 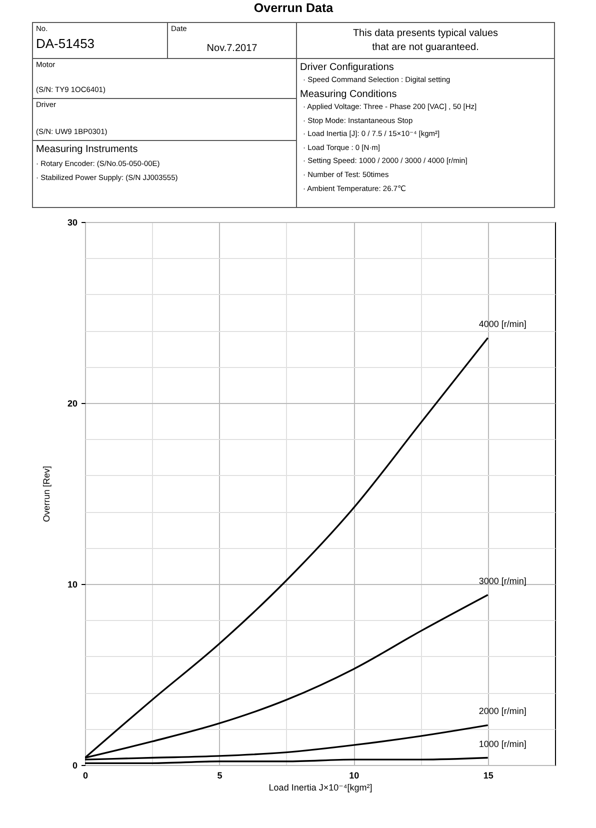 What do you see at coordinates (502, 711) in the screenshot?
I see `series-label: 2000 [r/min]` at bounding box center [502, 711].